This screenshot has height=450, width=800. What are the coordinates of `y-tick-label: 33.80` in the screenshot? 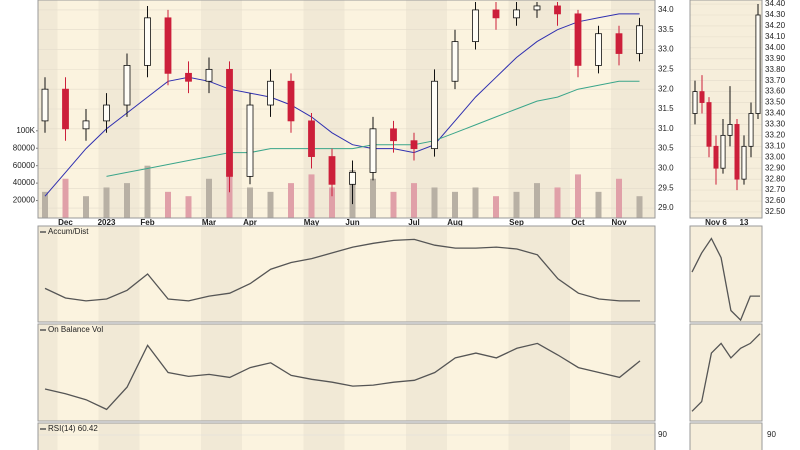 It's located at (775, 69).